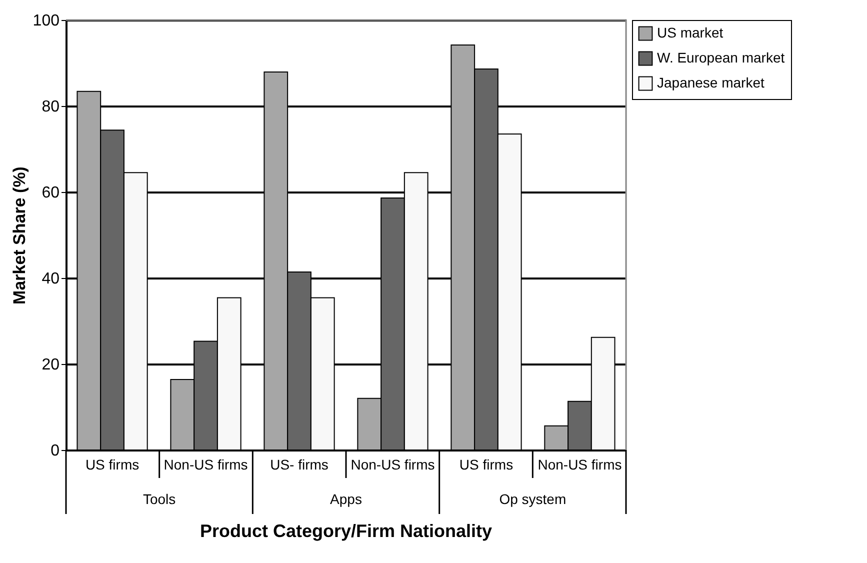 The image size is (867, 563). Describe the element at coordinates (299, 464) in the screenshot. I see `x-tick-label: US- firms` at that location.